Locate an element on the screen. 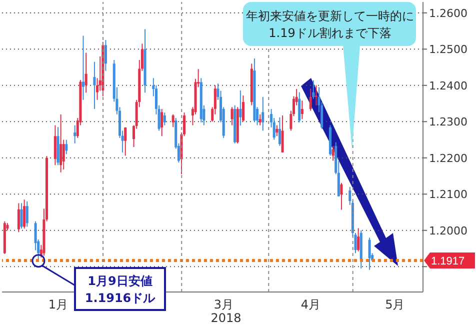 This screenshot has height=327, width=476. y-tick-label: 1.2300 is located at coordinates (448, 122).